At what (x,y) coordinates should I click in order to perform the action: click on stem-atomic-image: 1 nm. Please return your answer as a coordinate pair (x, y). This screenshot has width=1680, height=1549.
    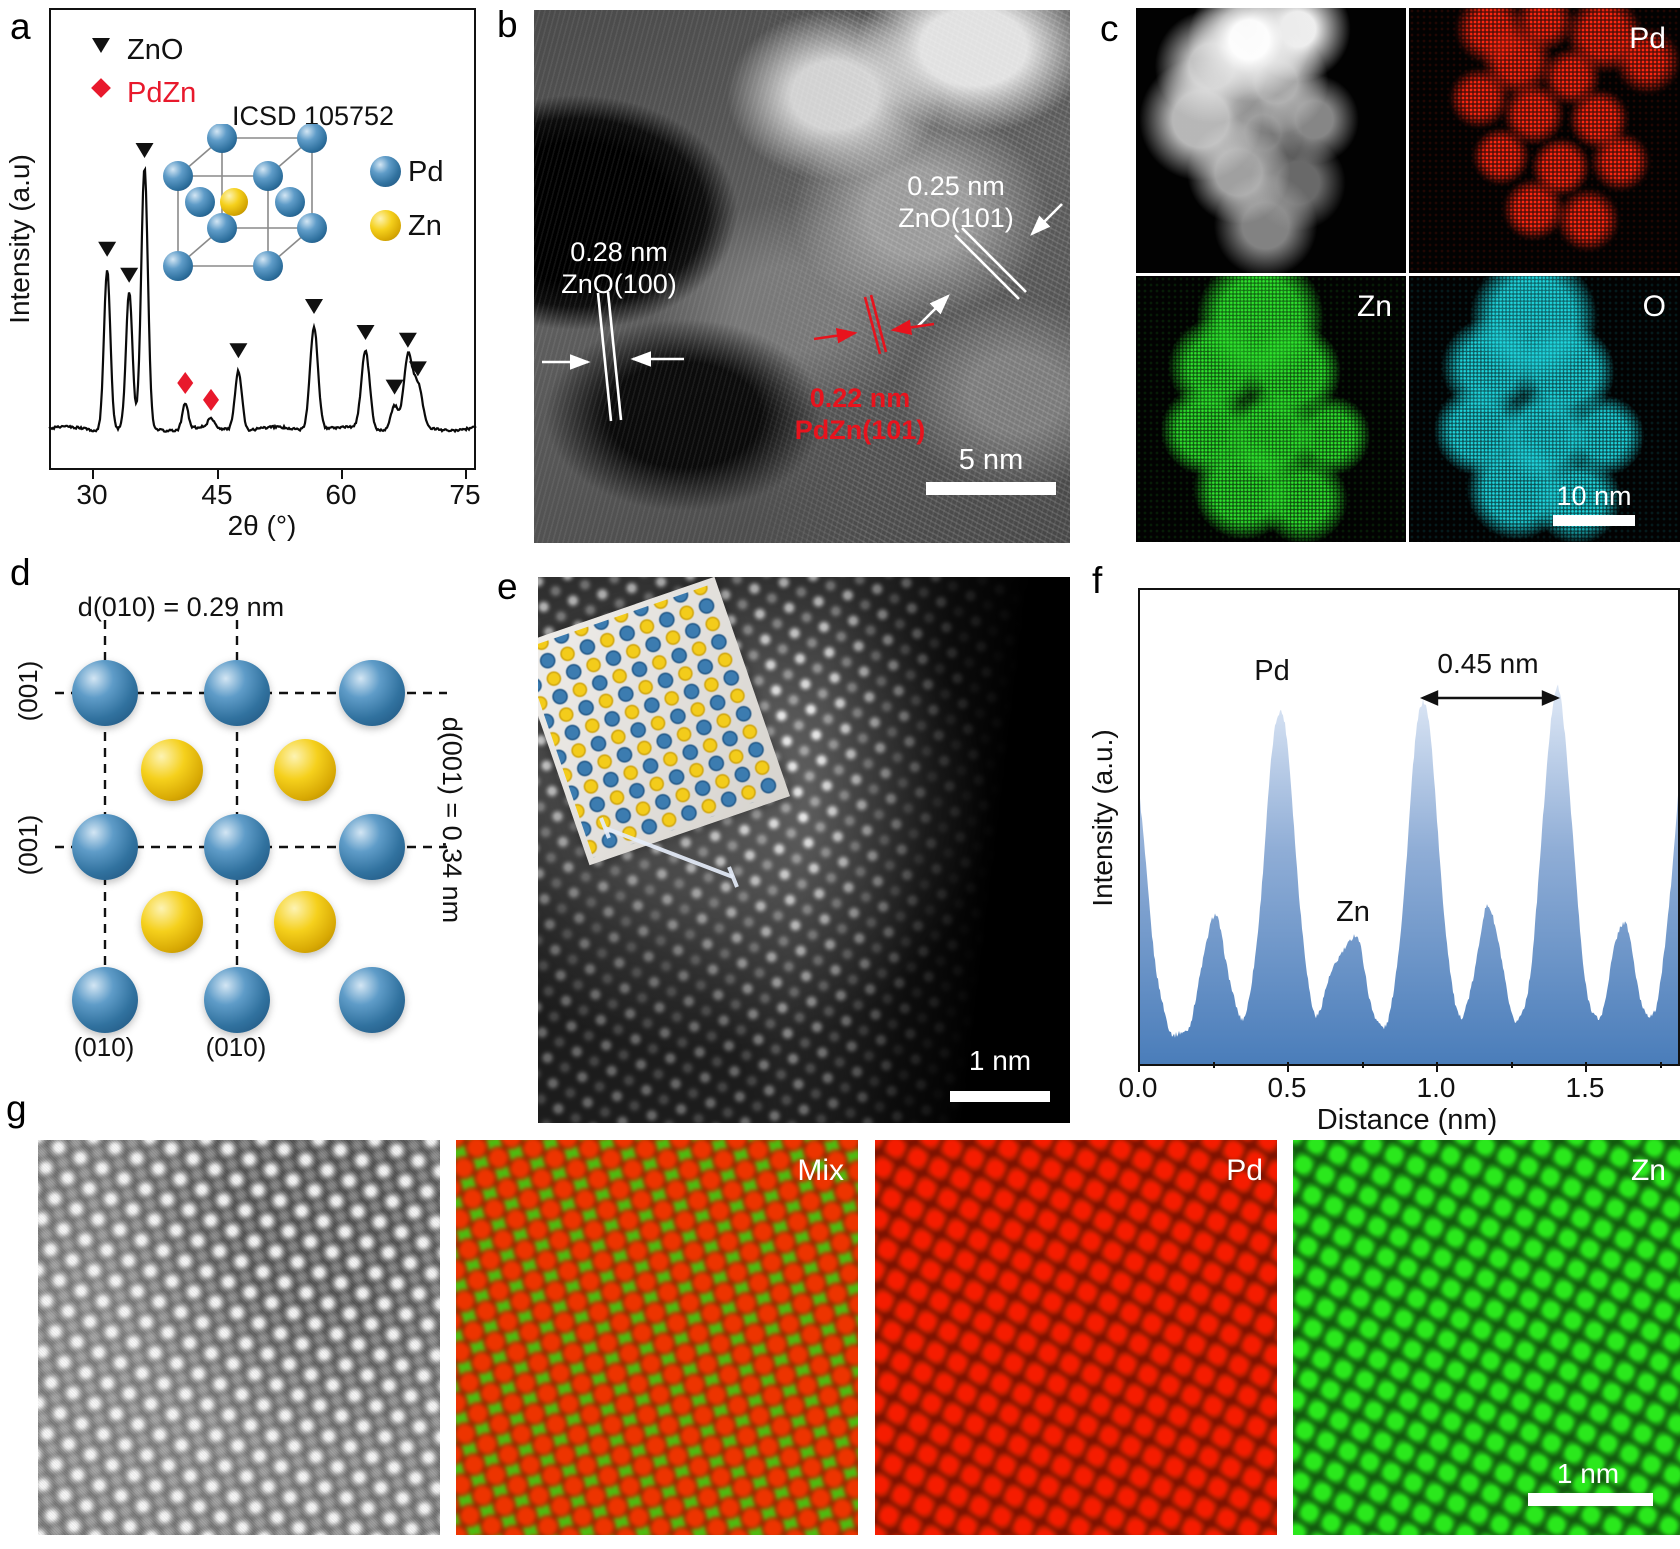
    Looking at the image, I should click on (804, 850).